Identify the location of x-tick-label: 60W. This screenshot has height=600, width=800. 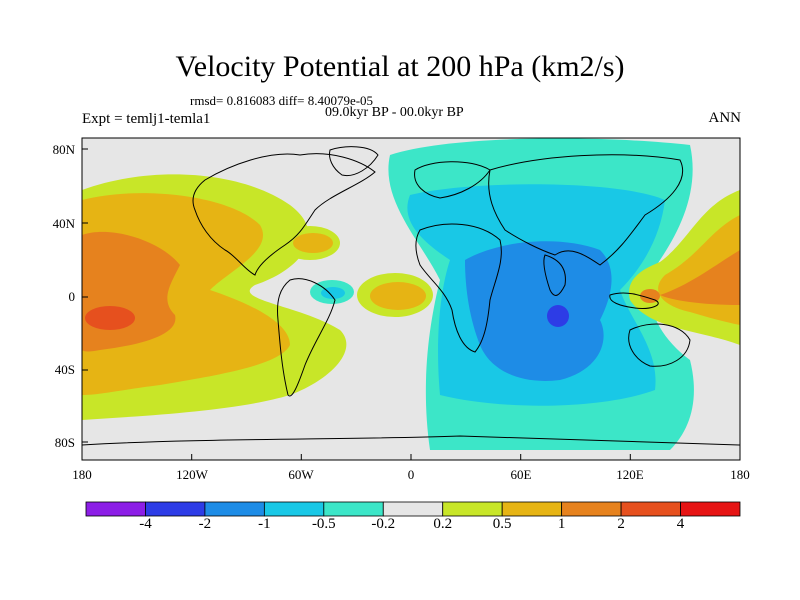
(301, 474).